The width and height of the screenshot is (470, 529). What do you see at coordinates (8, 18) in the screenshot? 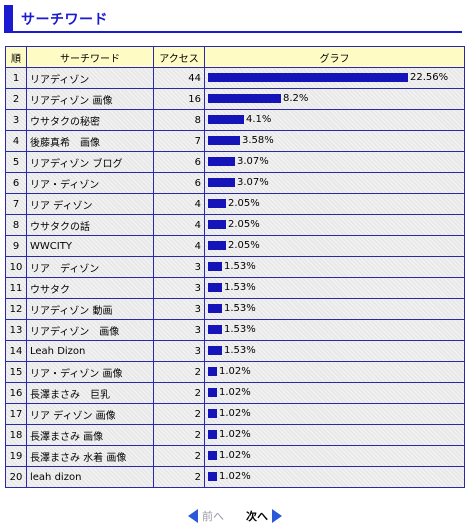
I see `header-accent-bar` at bounding box center [8, 18].